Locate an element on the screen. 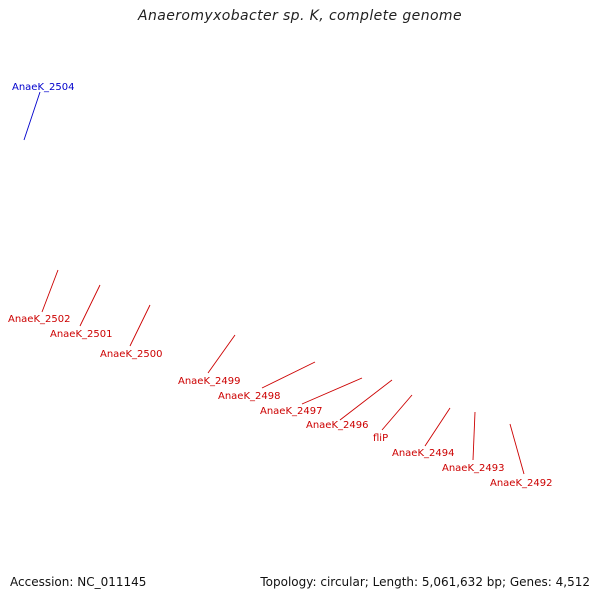 This screenshot has height=600, width=600. gene-label: AnaeK_2504 is located at coordinates (43, 87).